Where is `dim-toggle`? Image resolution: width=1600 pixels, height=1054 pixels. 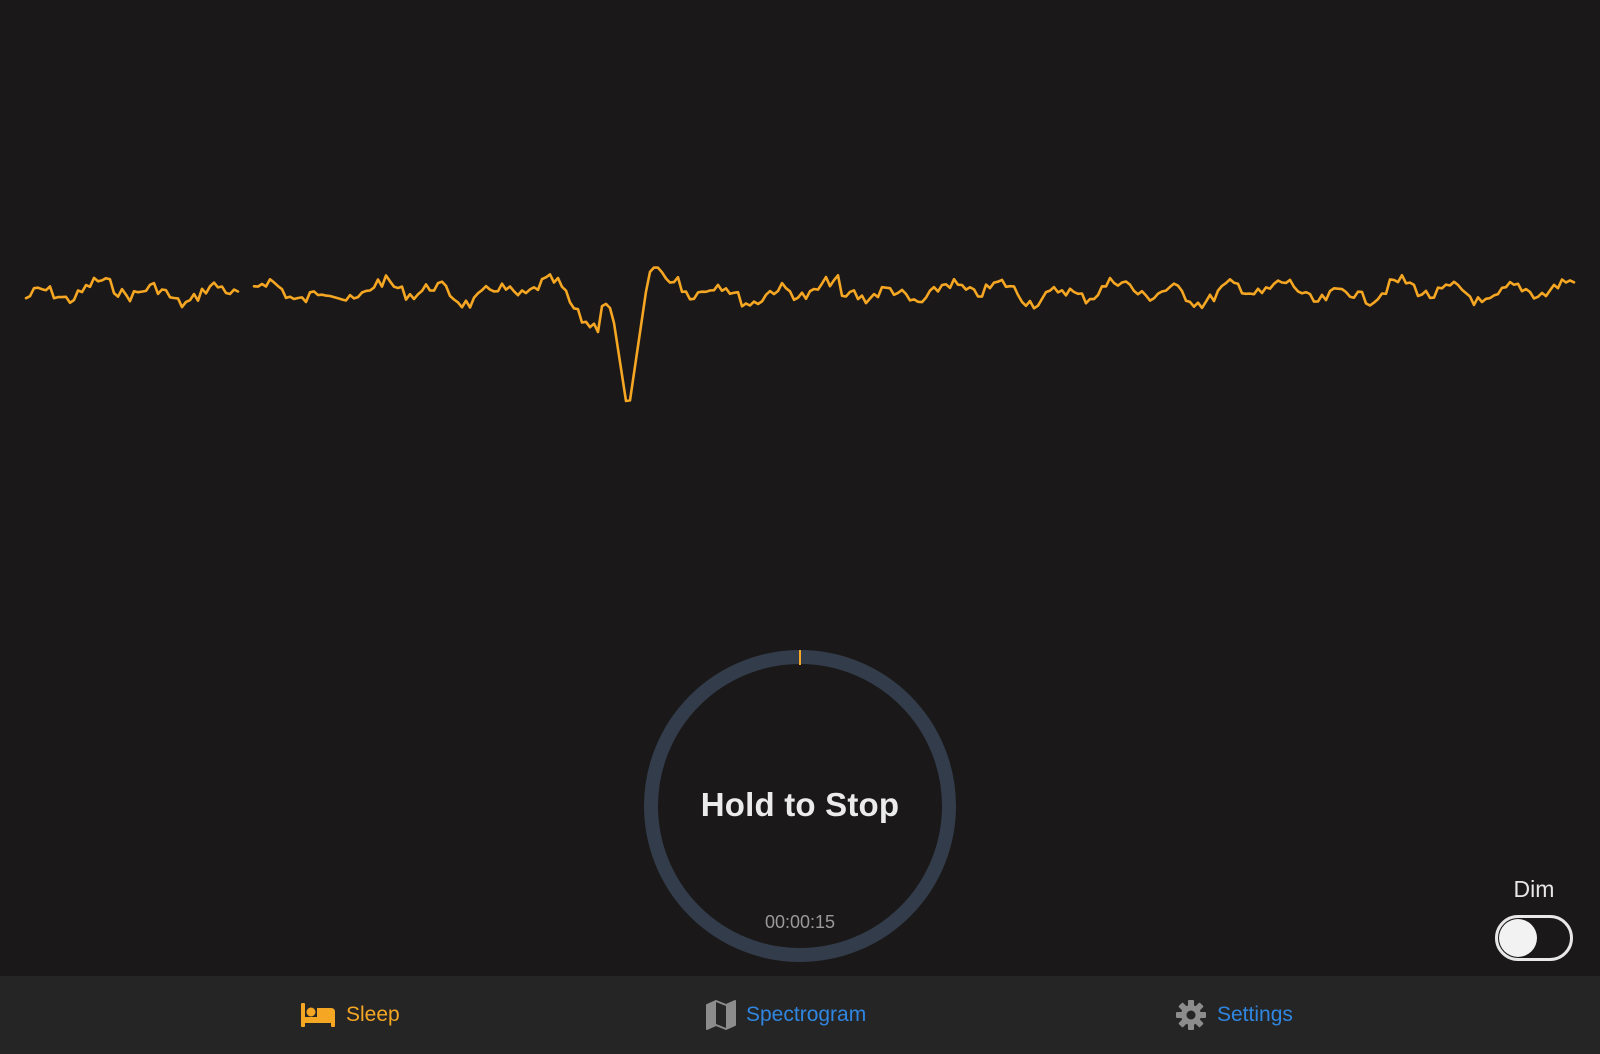 dim-toggle is located at coordinates (1534, 938).